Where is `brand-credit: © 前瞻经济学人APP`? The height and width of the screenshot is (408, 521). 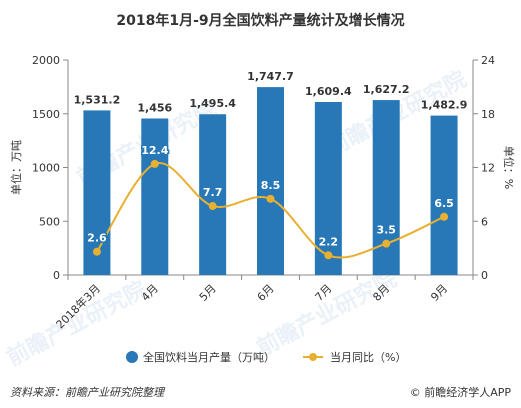 brand-credit: © 前瞻经济学人APP is located at coordinates (460, 392).